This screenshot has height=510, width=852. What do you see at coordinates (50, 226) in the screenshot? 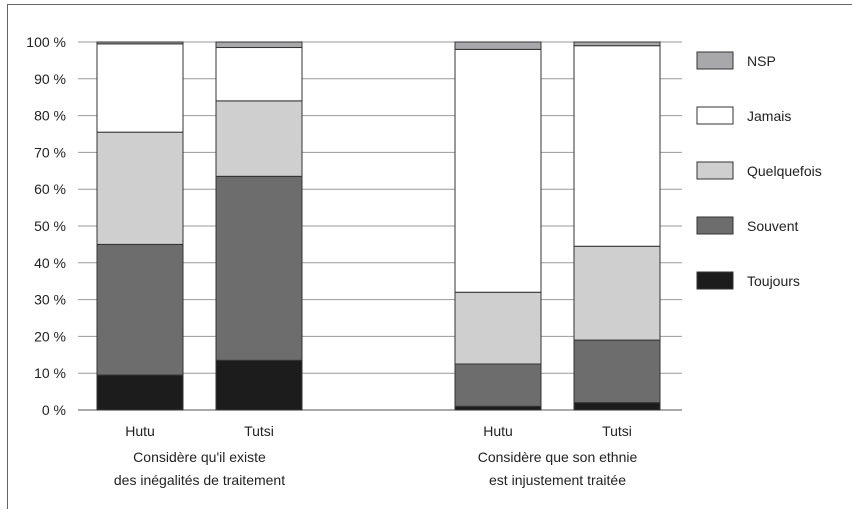
I see `y-tick-label: 50 %` at bounding box center [50, 226].